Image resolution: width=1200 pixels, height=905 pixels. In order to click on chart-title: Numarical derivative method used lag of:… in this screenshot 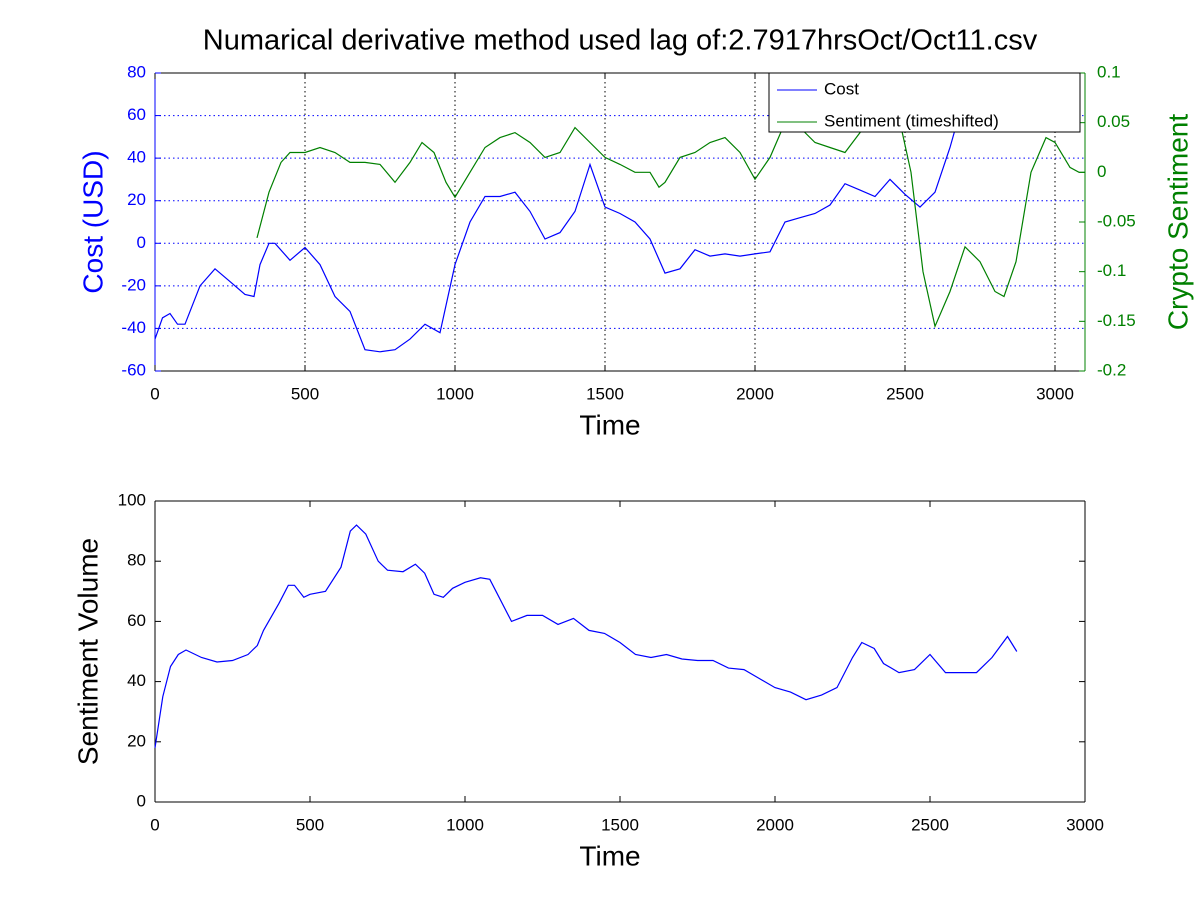, I will do `click(620, 41)`.